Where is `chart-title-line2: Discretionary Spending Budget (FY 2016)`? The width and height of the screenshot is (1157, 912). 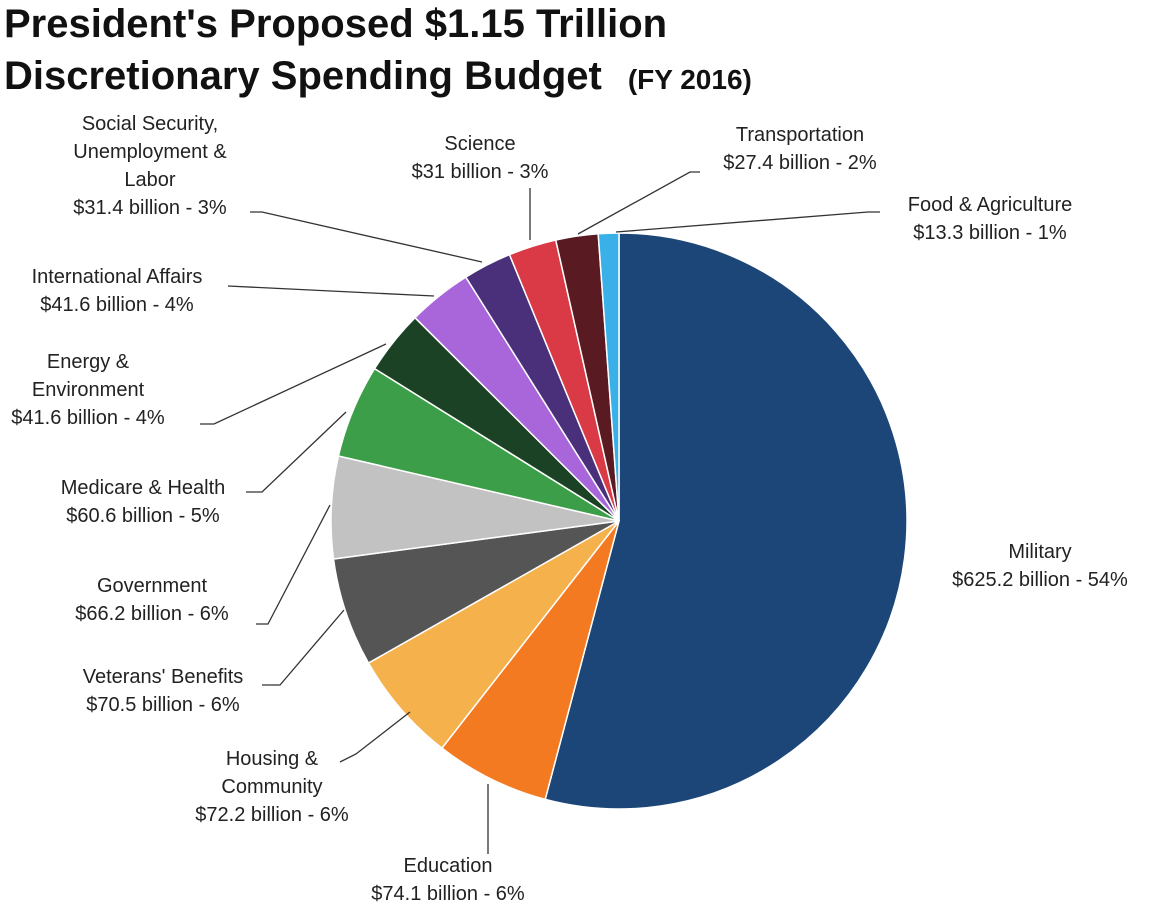 chart-title-line2: Discretionary Spending Budget (FY 2016) is located at coordinates (378, 76).